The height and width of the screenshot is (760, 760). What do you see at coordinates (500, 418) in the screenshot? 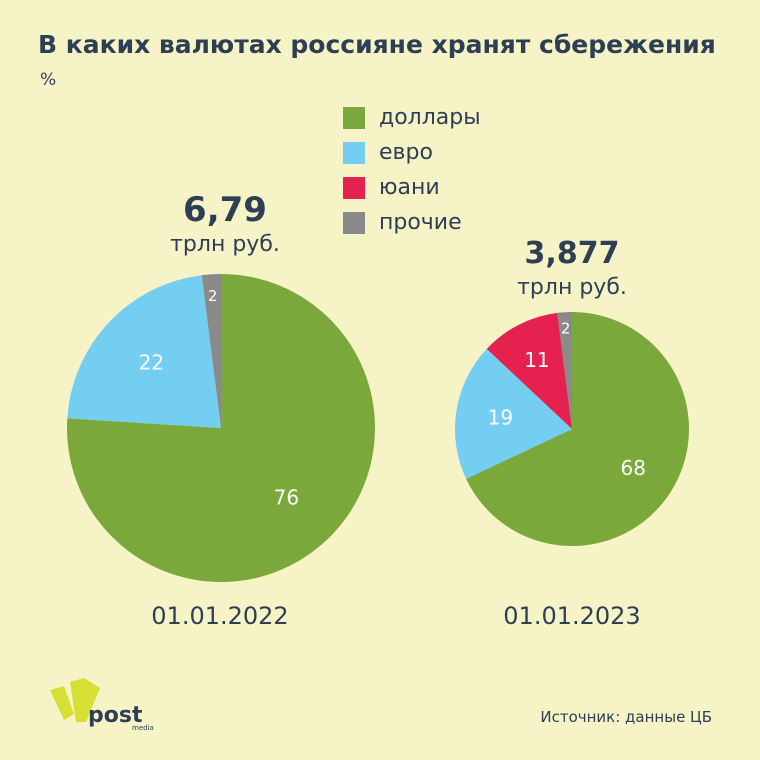
I see `pie-2-label-euro: 19` at bounding box center [500, 418].